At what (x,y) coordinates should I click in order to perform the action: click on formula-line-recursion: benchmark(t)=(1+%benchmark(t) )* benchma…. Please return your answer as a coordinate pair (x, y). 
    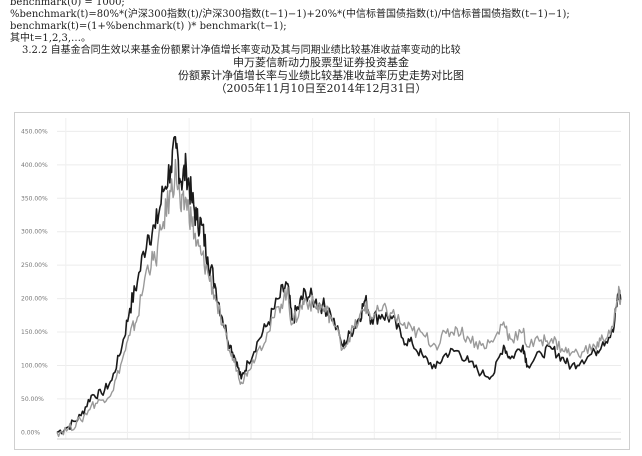
    Looking at the image, I should click on (148, 26).